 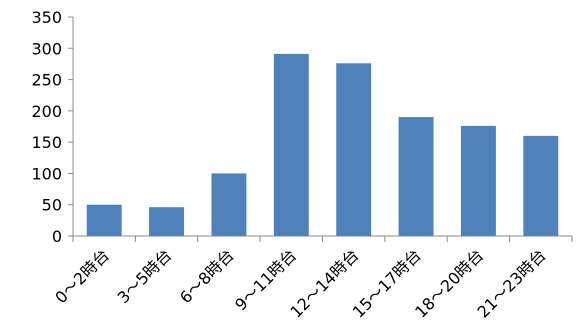 I want to click on y-tick-label: 250, so click(x=46, y=80).